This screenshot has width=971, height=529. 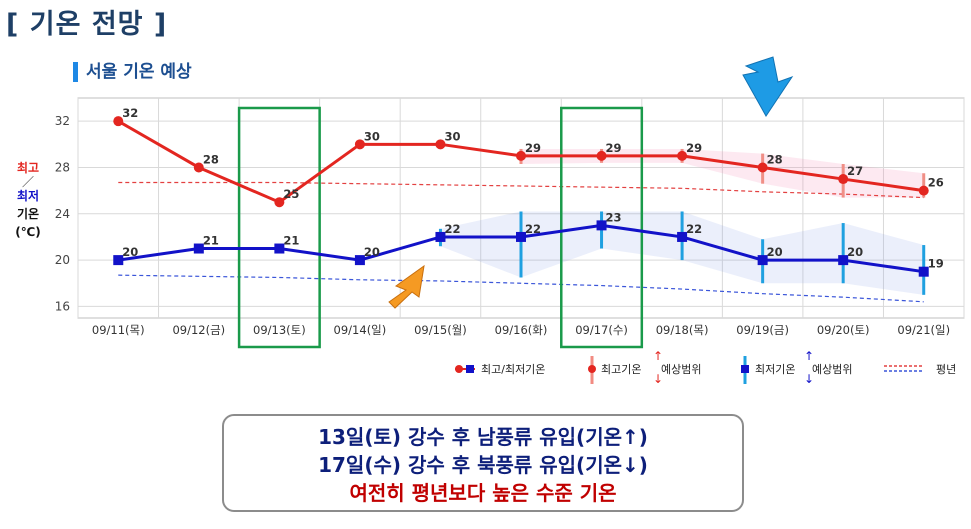 I want to click on legend-item-highlow: 최고/최저기온, so click(x=500, y=369).